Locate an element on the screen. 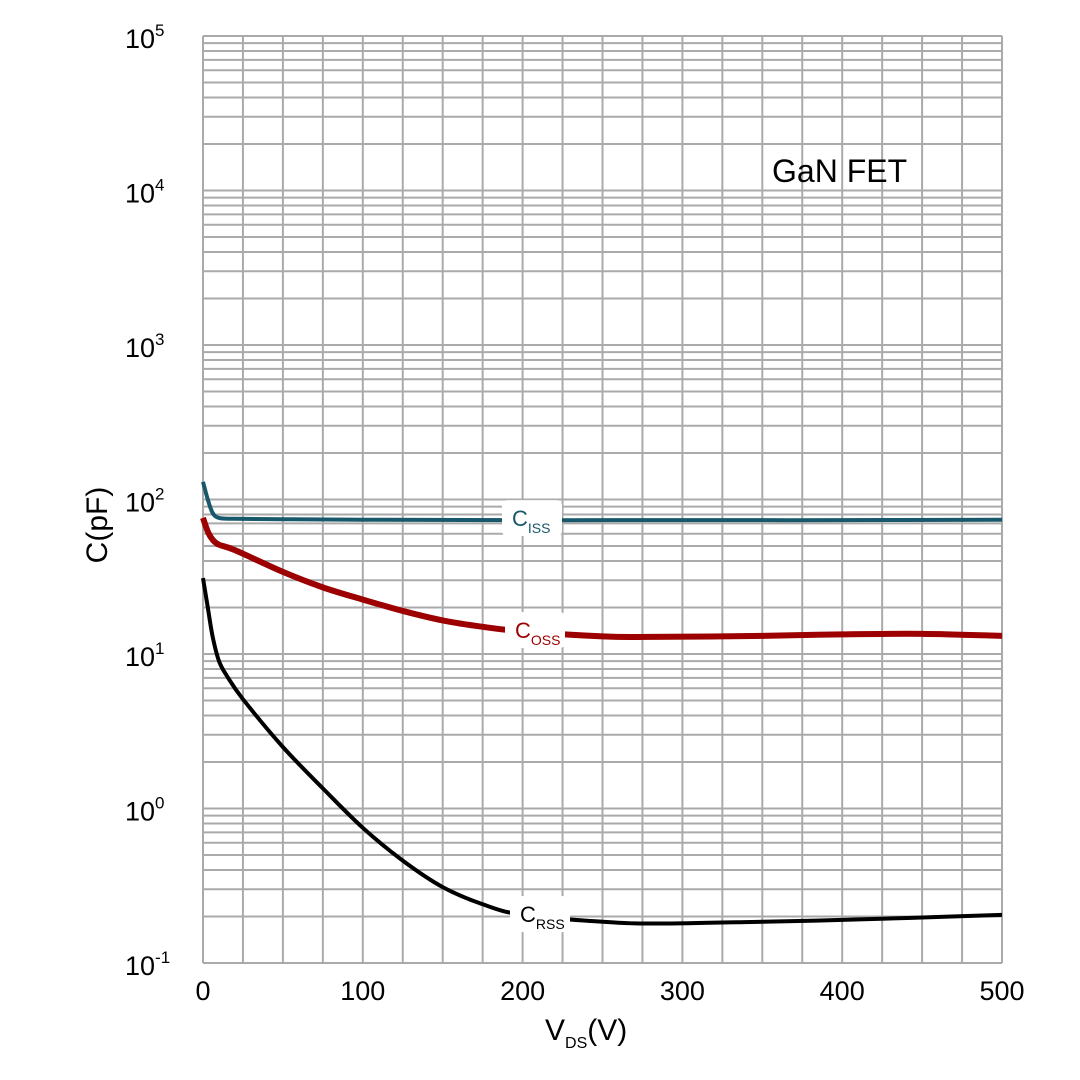 The image size is (1080, 1080). y-tick-label: 10² is located at coordinates (145, 501).